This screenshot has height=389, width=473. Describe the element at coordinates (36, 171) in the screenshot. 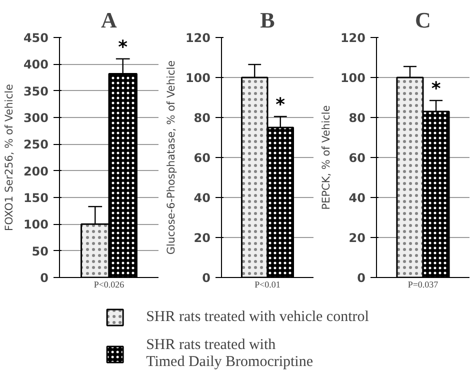

I see `y-tick-label: 200` at that location.